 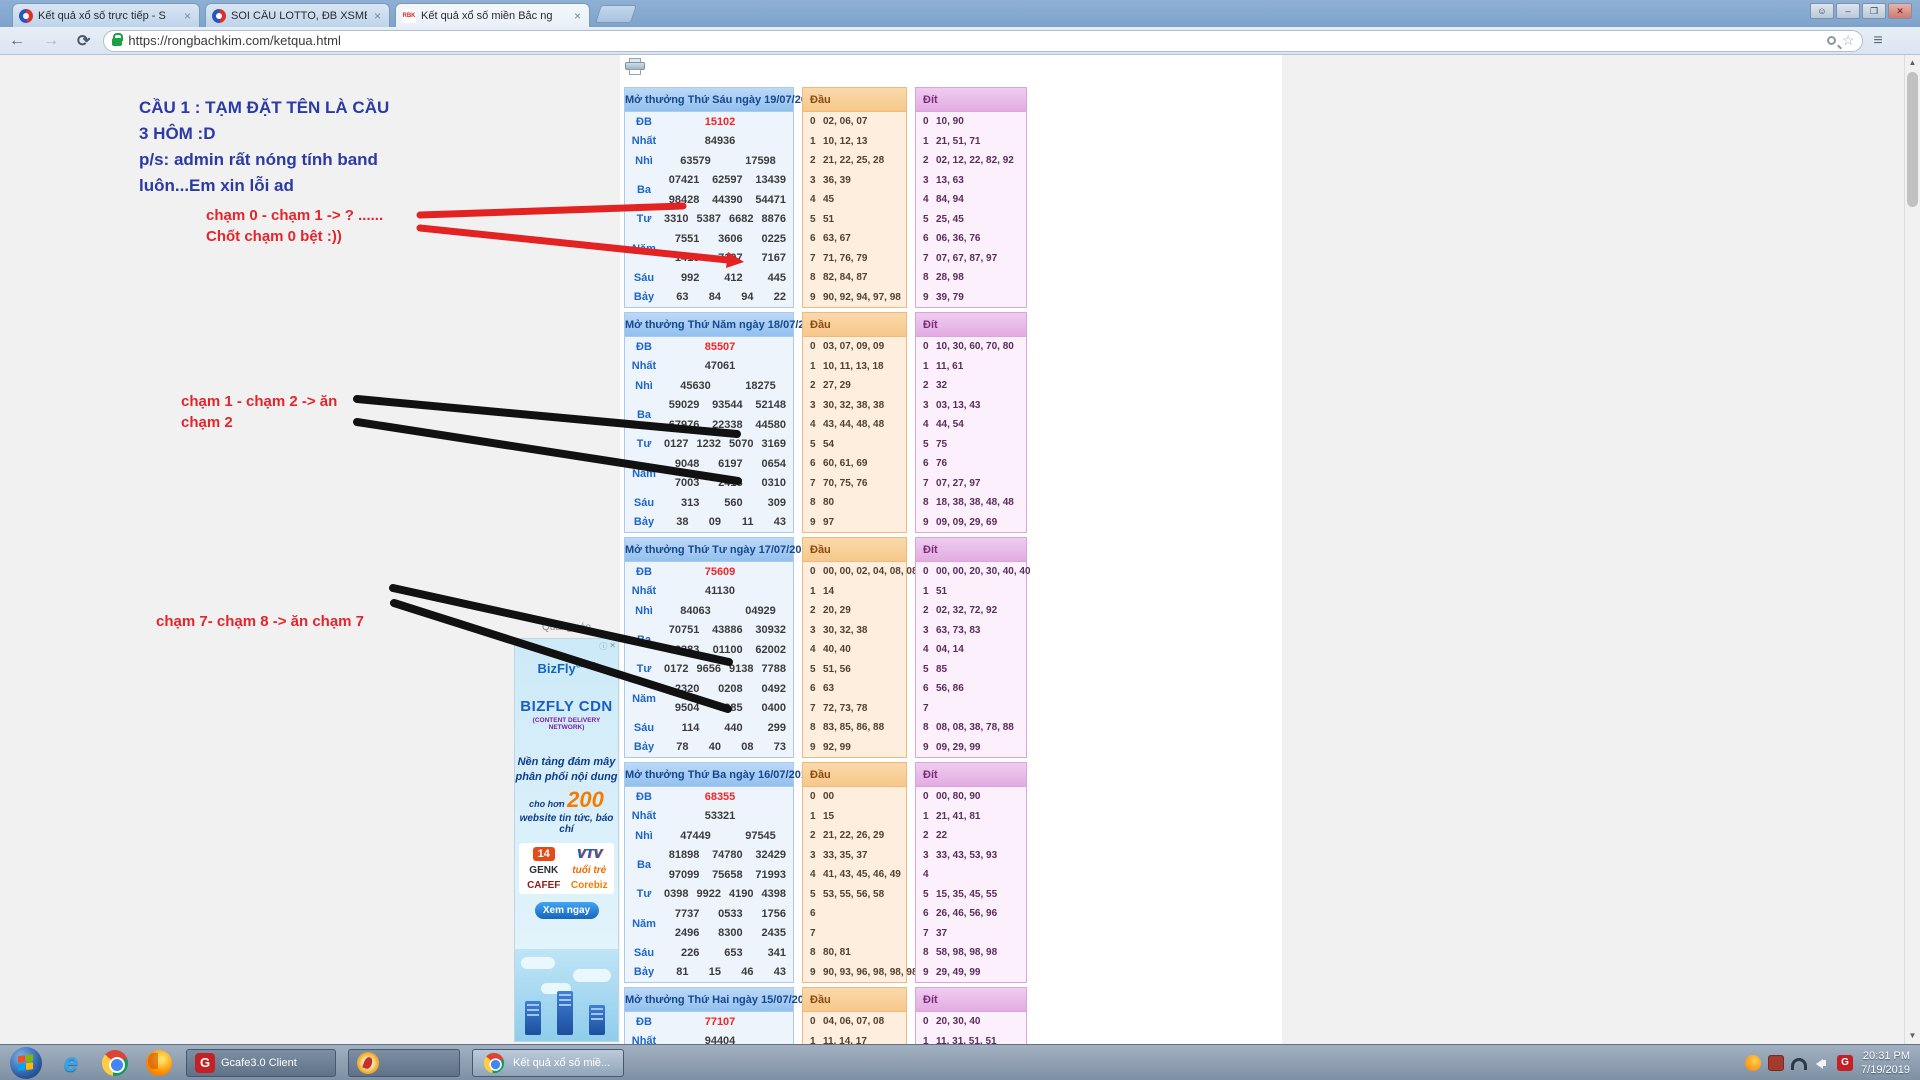 I want to click on reload-button: ⟳, so click(x=84, y=41).